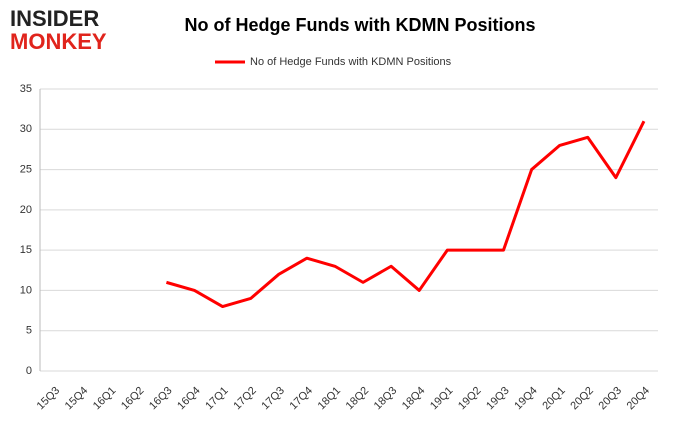  Describe the element at coordinates (29, 331) in the screenshot. I see `y-tick-label: 5` at that location.